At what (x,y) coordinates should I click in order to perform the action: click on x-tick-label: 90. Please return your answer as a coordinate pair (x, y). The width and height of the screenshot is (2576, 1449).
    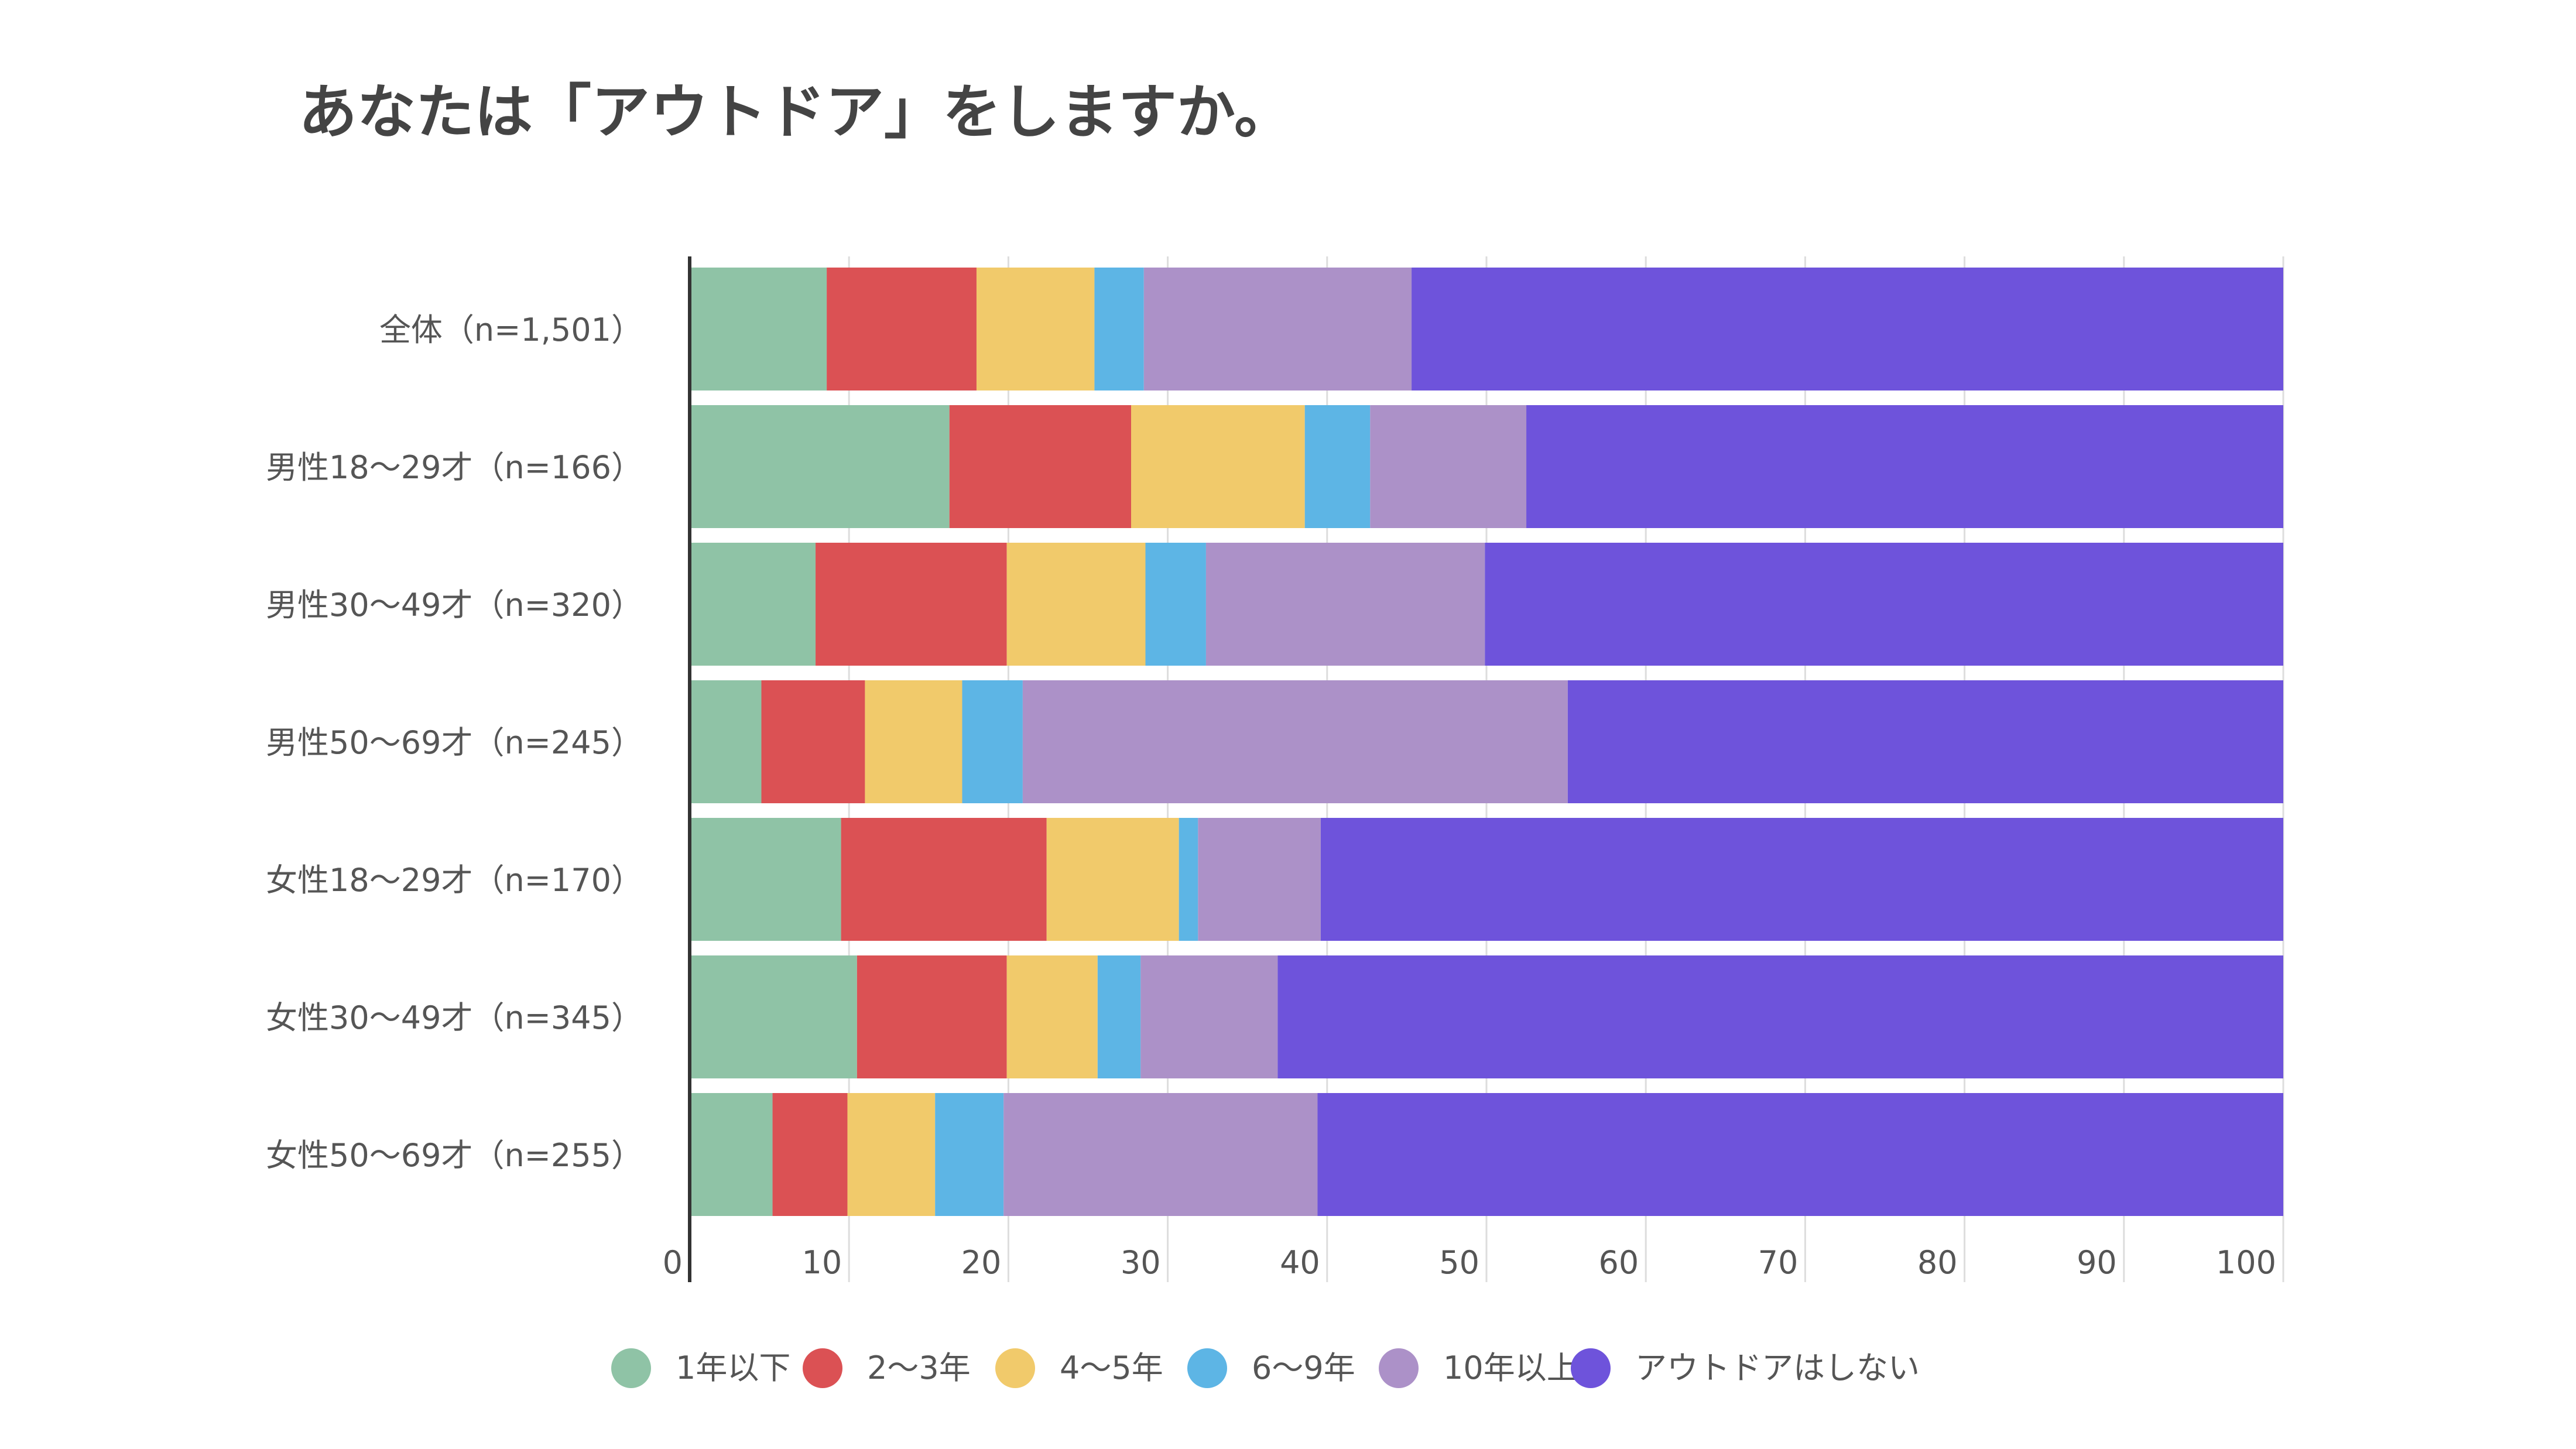
    Looking at the image, I should click on (2097, 1262).